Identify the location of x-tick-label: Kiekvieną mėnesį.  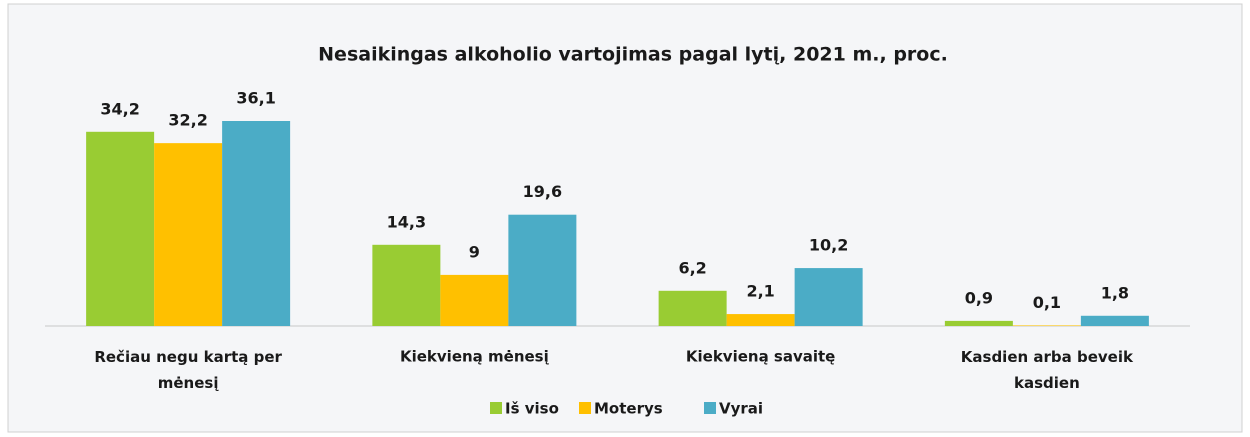
(475, 357).